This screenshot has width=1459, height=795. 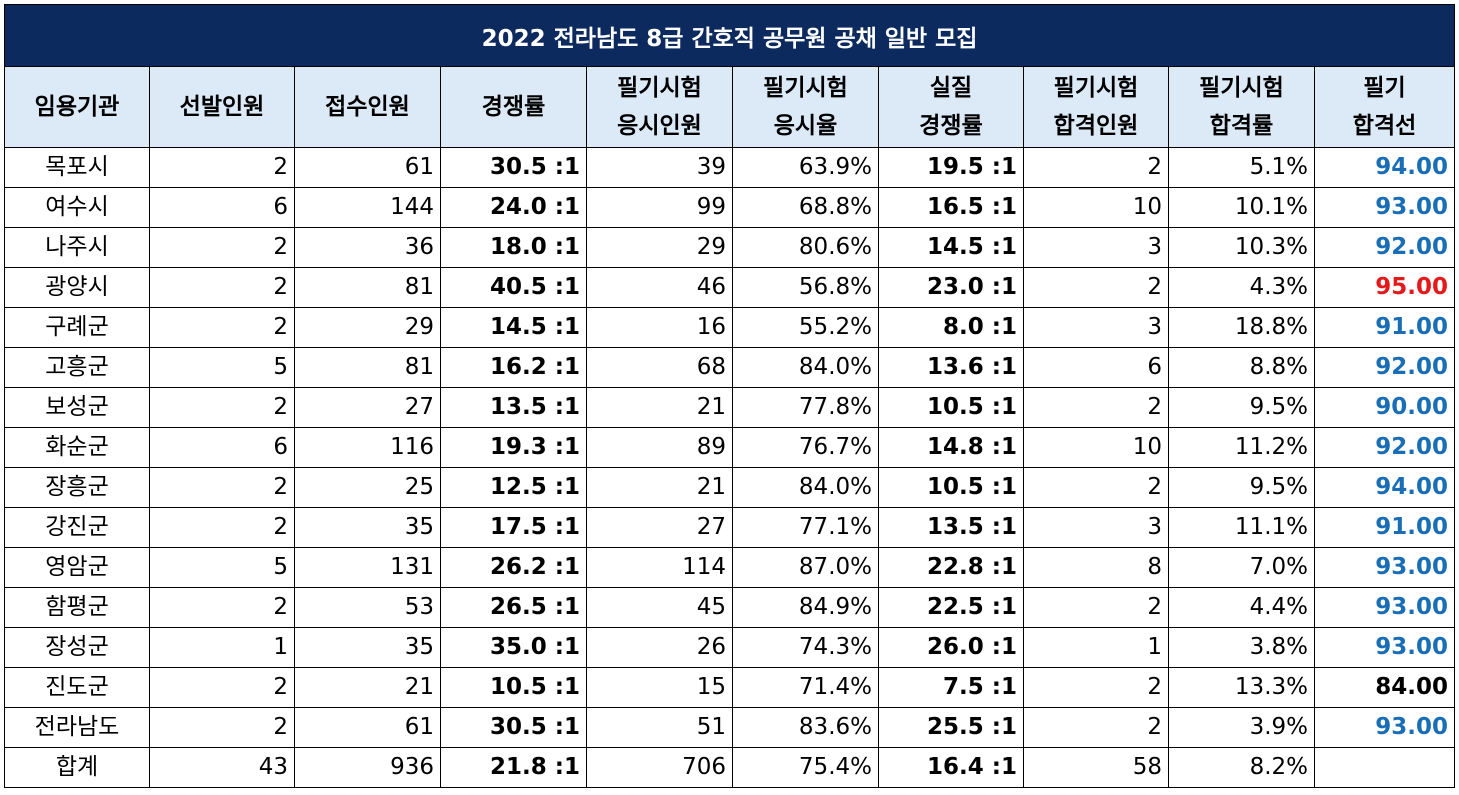 What do you see at coordinates (659, 527) in the screenshot?
I see `exam-taker-count-cell: 27` at bounding box center [659, 527].